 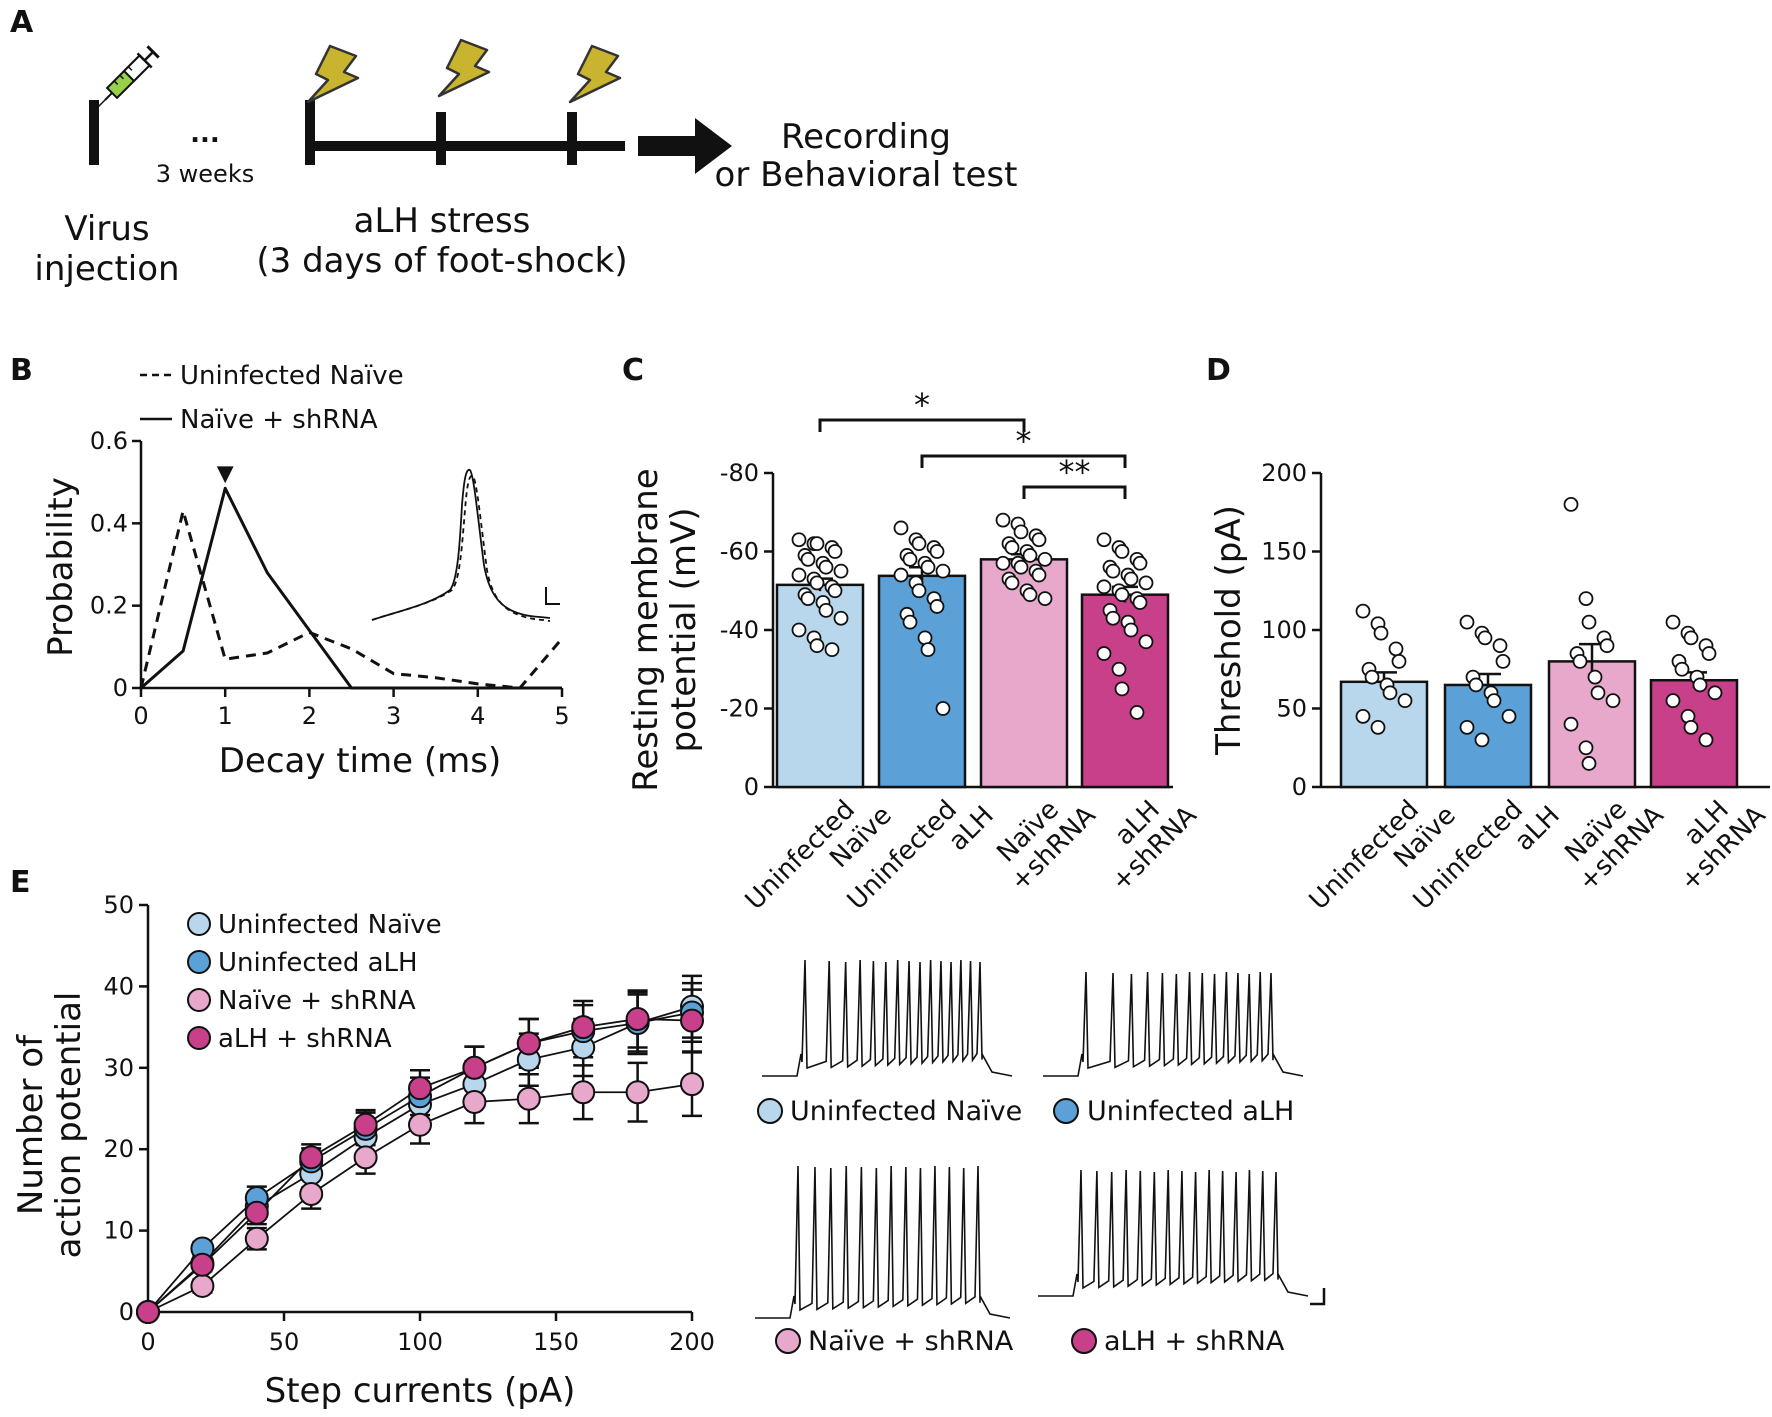 What do you see at coordinates (31, 1124) in the screenshot?
I see `y-axis-label-line1: Number of` at bounding box center [31, 1124].